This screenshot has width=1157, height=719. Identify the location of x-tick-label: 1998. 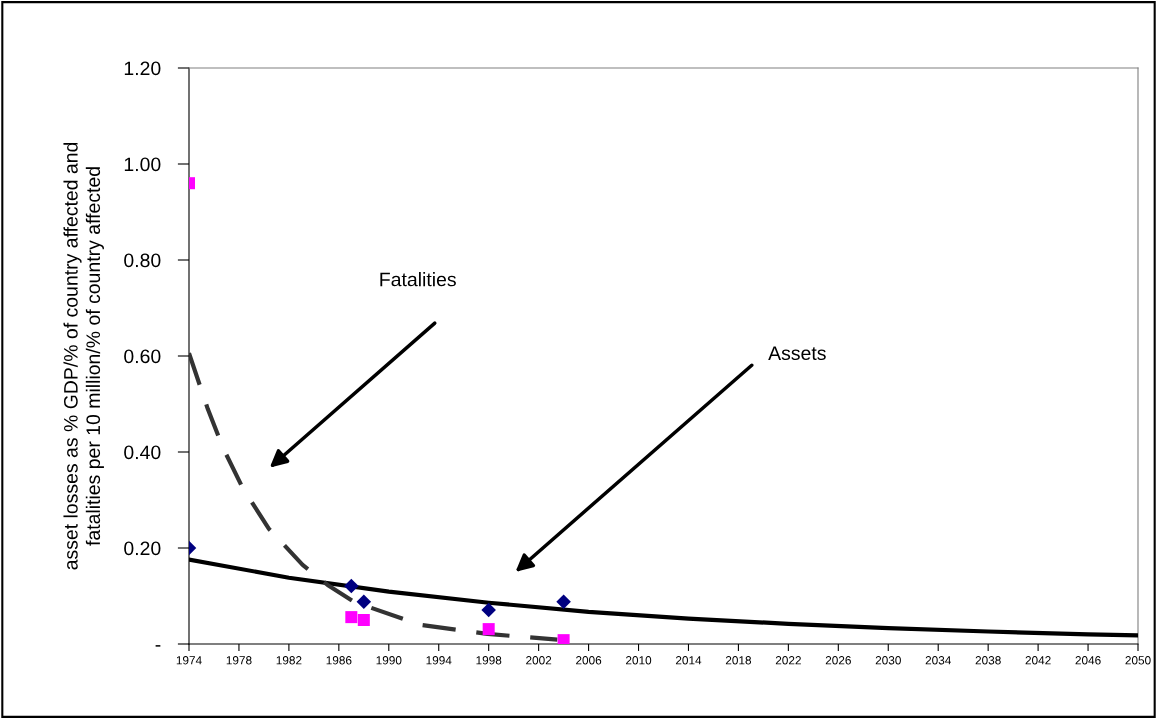
(489, 660).